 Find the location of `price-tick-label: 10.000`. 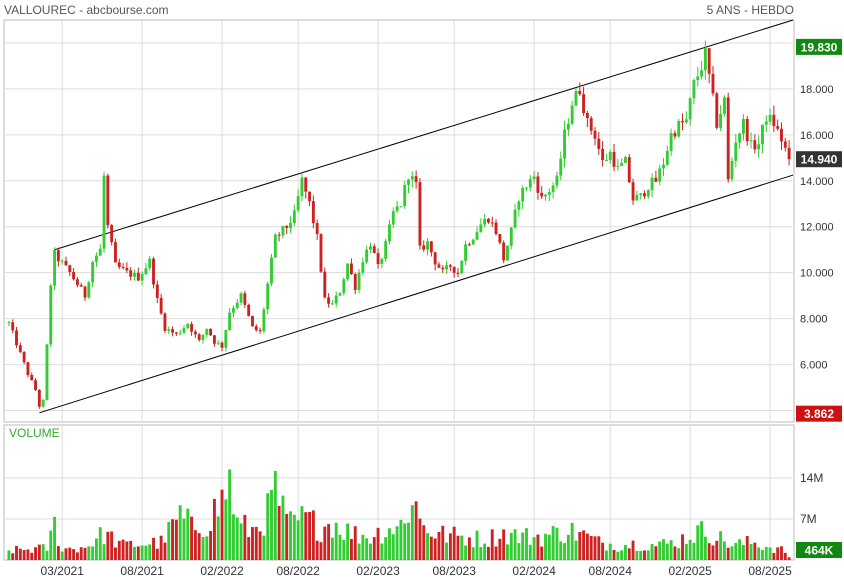

price-tick-label: 10.000 is located at coordinates (817, 274).